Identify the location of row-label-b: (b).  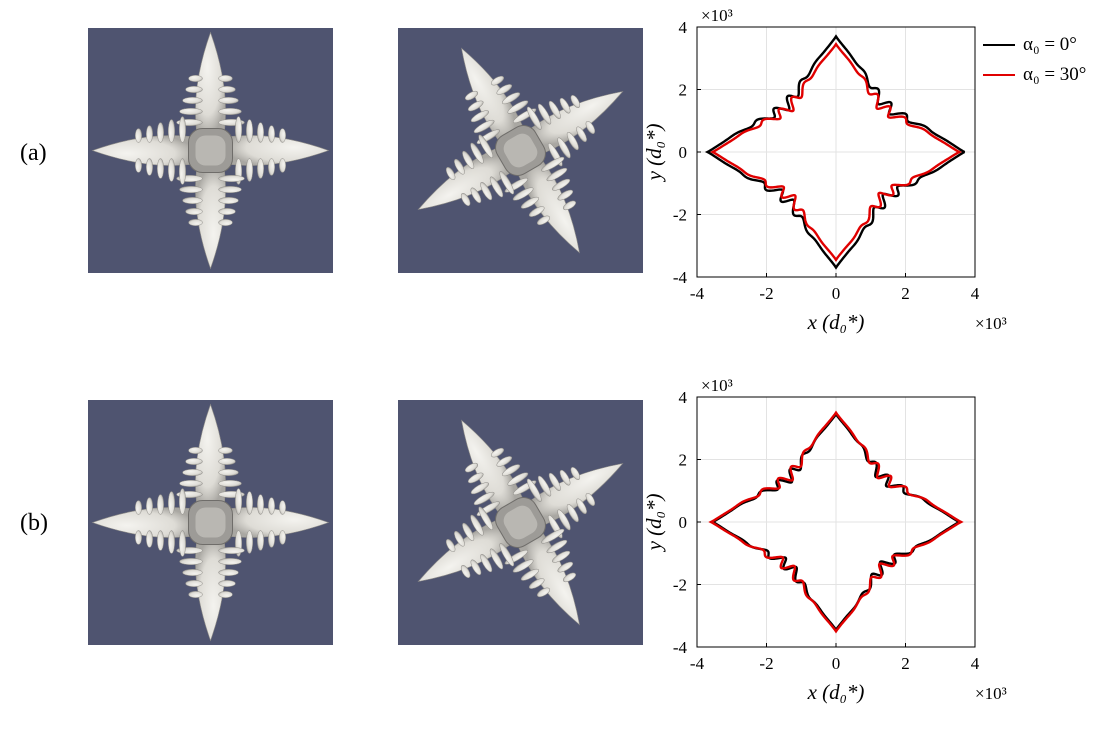
(34, 523).